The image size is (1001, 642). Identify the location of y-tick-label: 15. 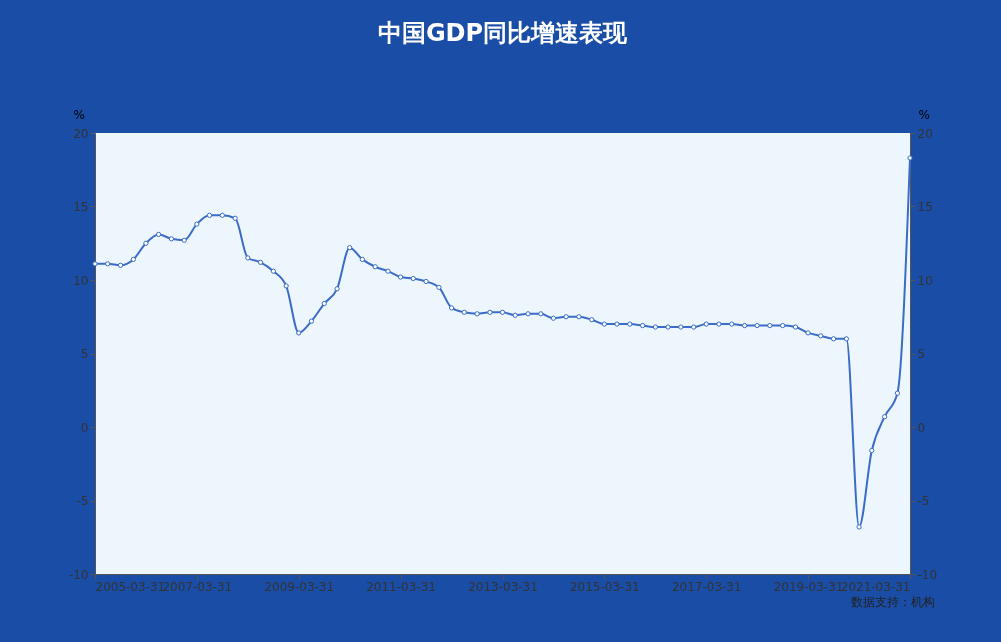
(81, 207).